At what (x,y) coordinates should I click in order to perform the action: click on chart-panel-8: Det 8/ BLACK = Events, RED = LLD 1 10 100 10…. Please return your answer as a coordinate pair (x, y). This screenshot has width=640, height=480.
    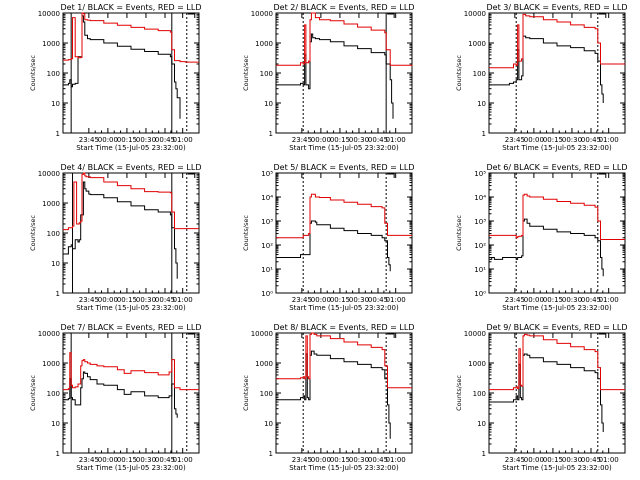
    Looking at the image, I should click on (328, 397).